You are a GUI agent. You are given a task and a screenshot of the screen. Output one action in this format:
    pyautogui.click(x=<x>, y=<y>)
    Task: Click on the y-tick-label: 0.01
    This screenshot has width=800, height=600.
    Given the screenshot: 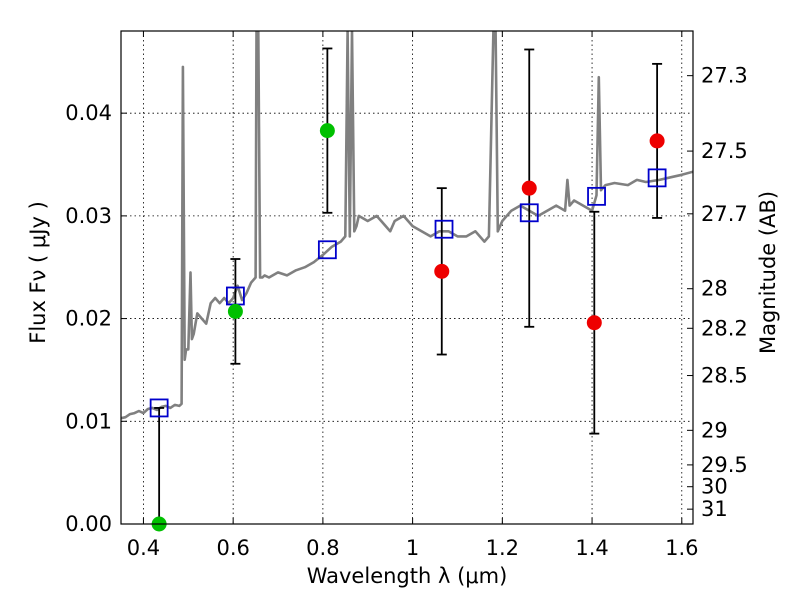 What is the action you would take?
    pyautogui.click(x=88, y=421)
    